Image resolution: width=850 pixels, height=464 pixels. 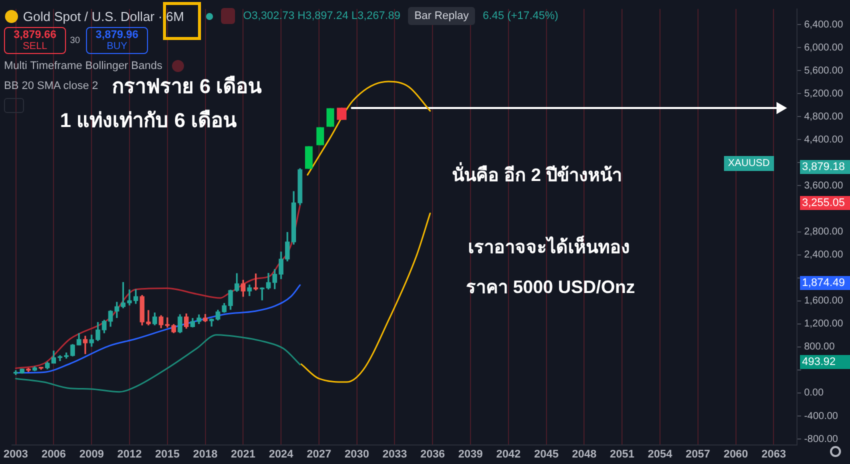 What do you see at coordinates (51, 86) in the screenshot?
I see `annotation: BB 20 SMA close 2` at bounding box center [51, 86].